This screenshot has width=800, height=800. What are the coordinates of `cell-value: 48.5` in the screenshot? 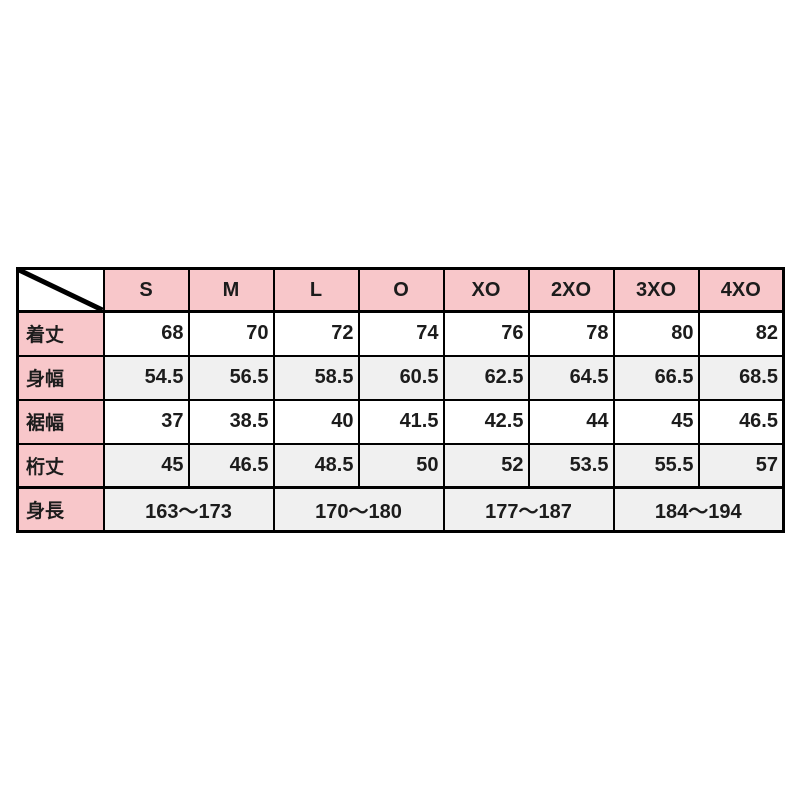 It's located at (316, 465).